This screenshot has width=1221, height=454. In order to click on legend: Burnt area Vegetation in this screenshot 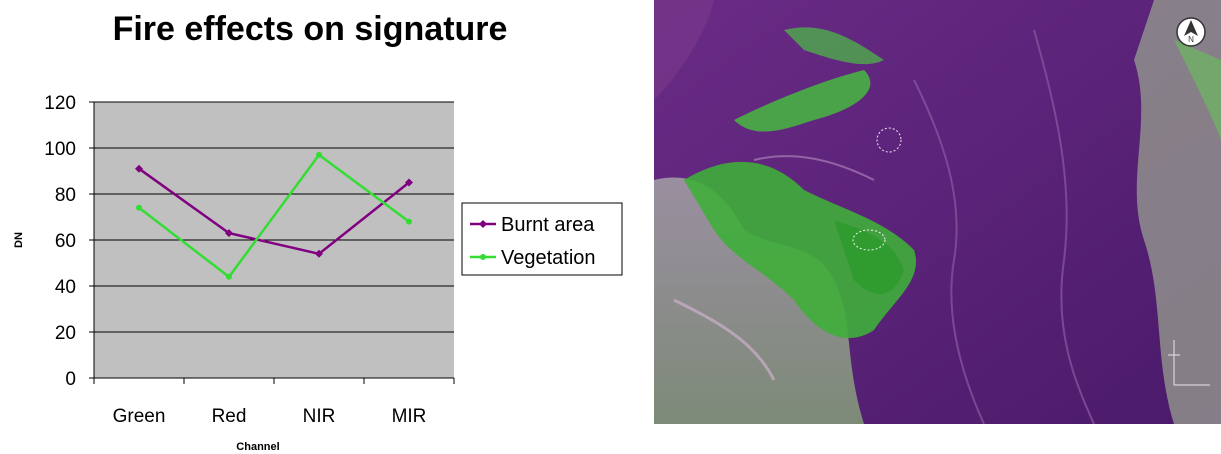, I will do `click(542, 239)`.